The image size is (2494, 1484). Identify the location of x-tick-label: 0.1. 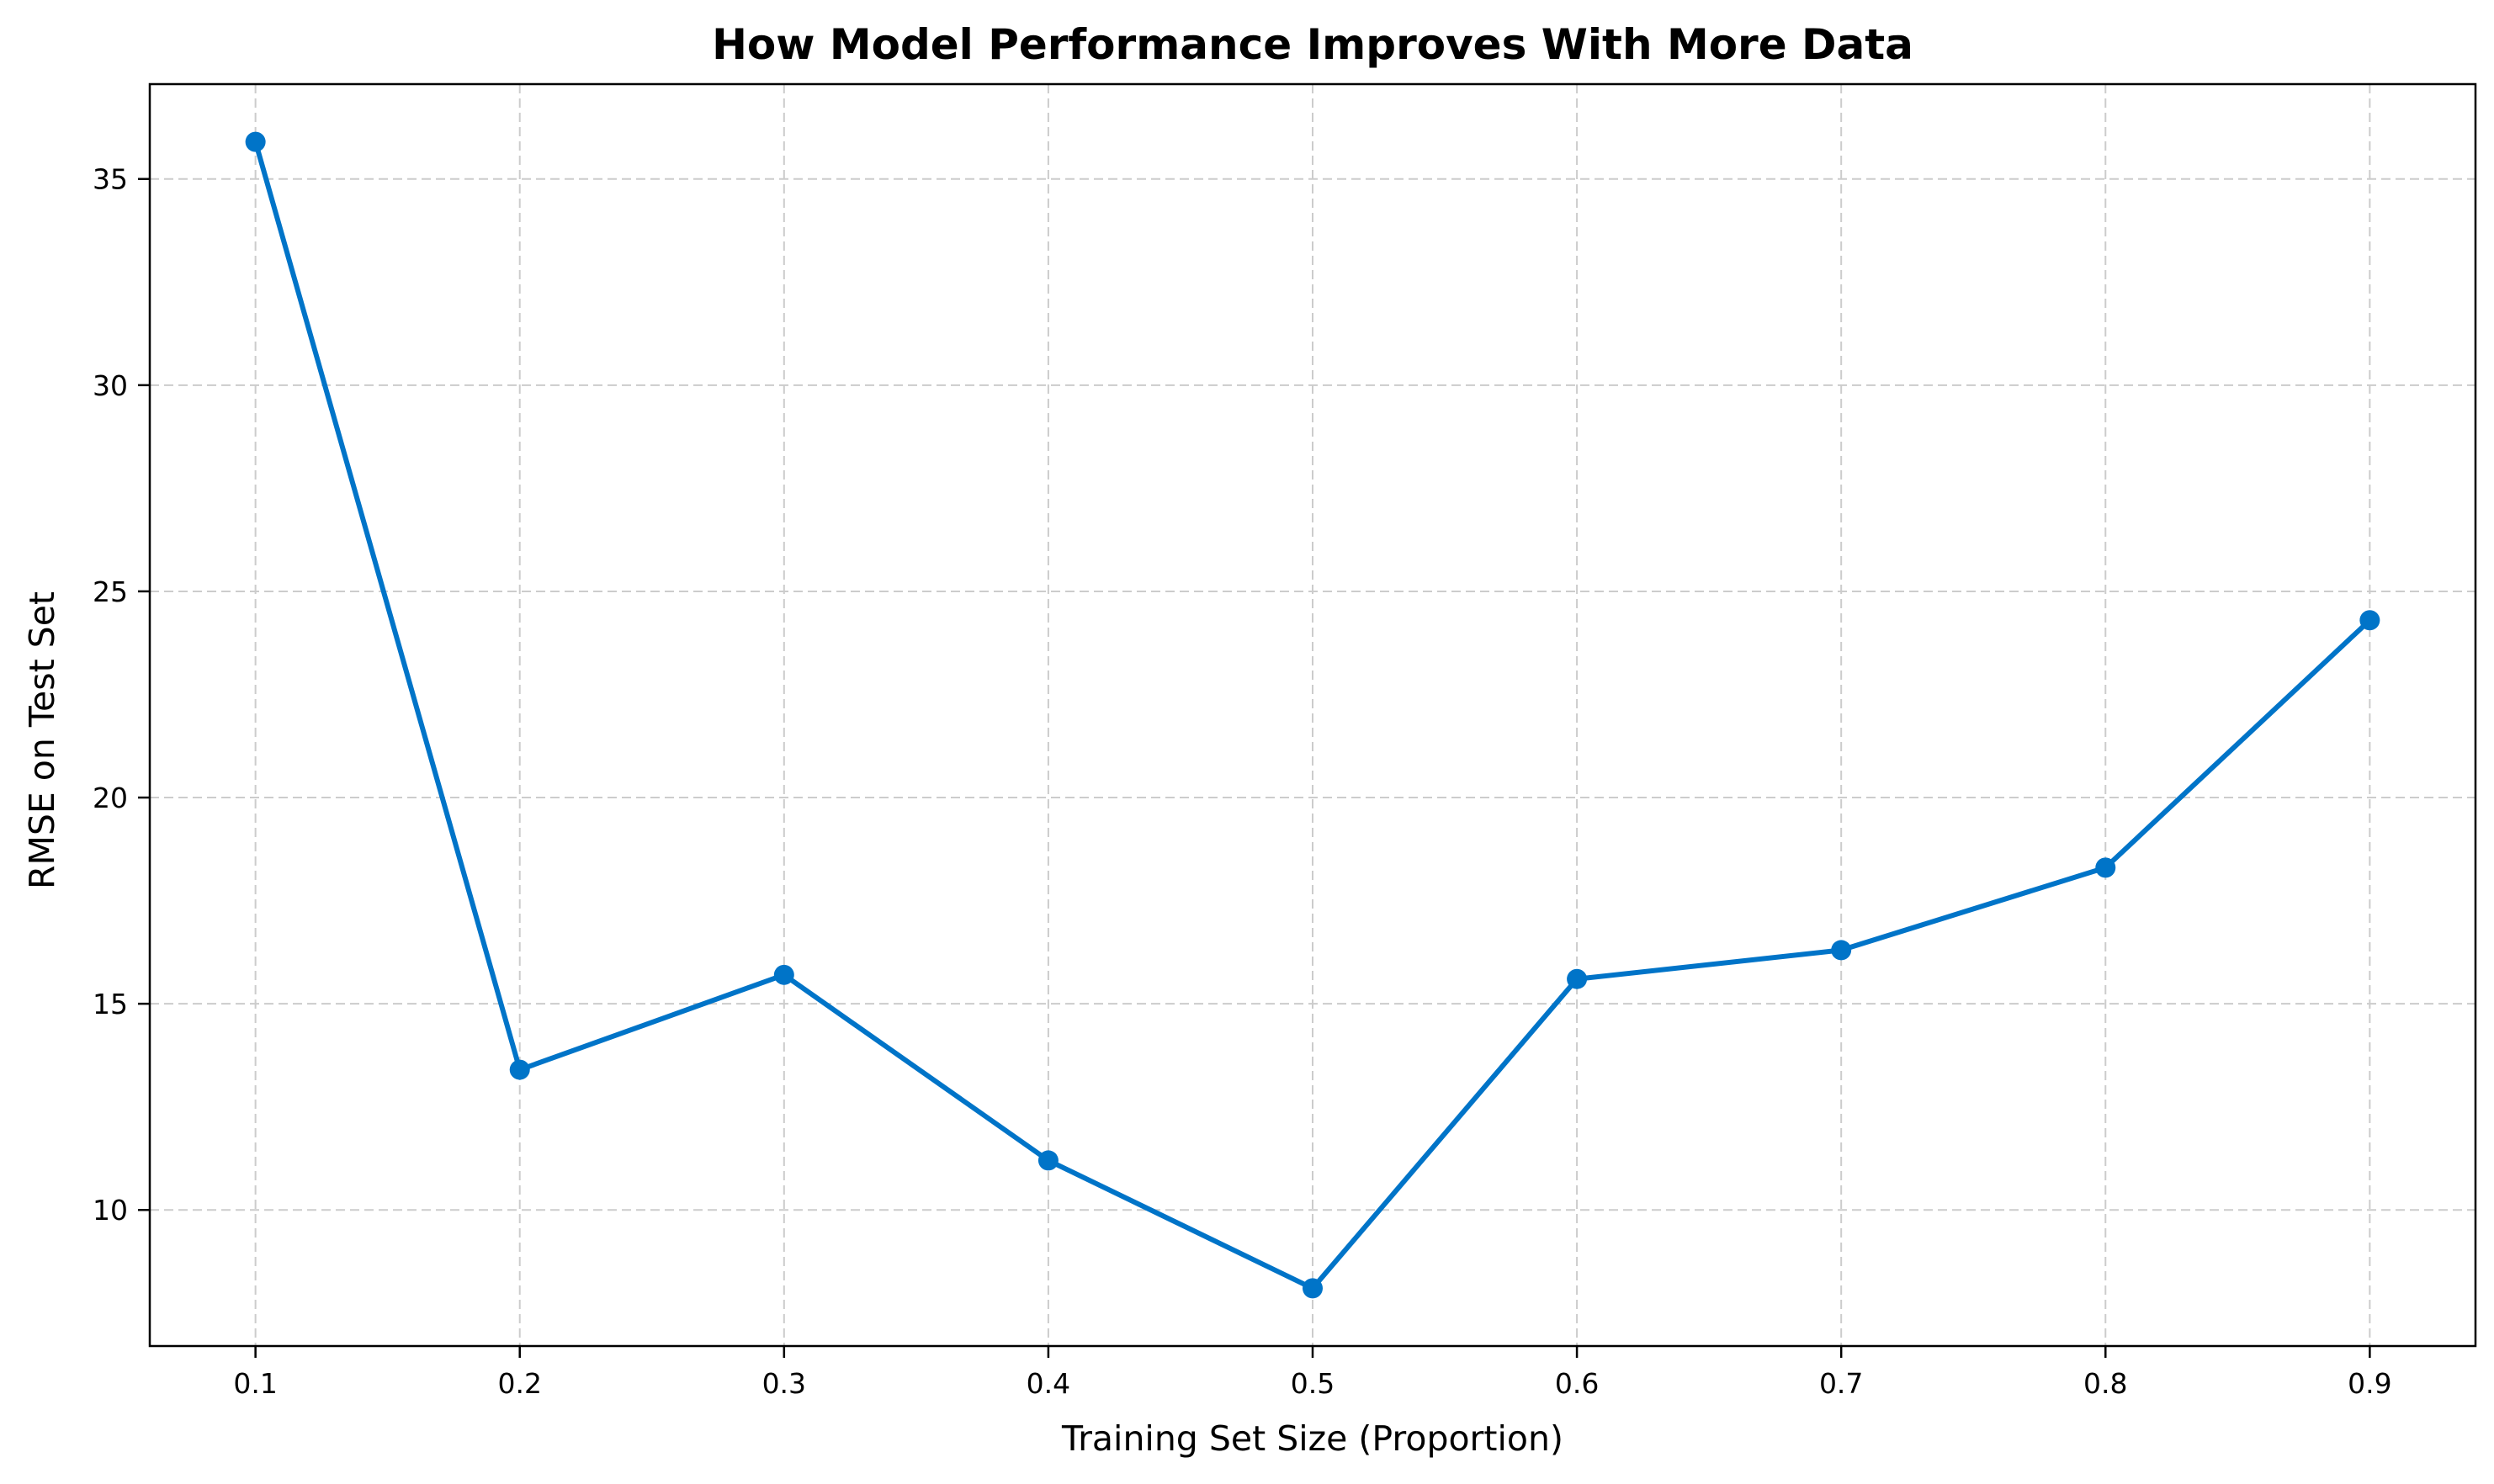
(255, 1383).